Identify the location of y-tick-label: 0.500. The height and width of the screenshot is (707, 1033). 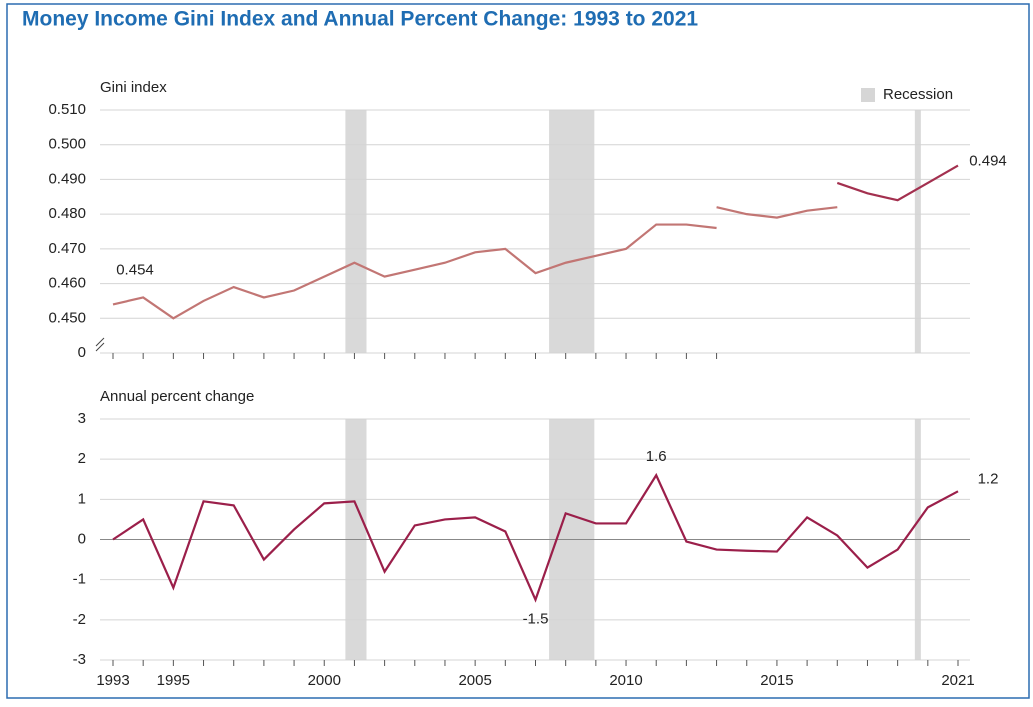
(67, 144).